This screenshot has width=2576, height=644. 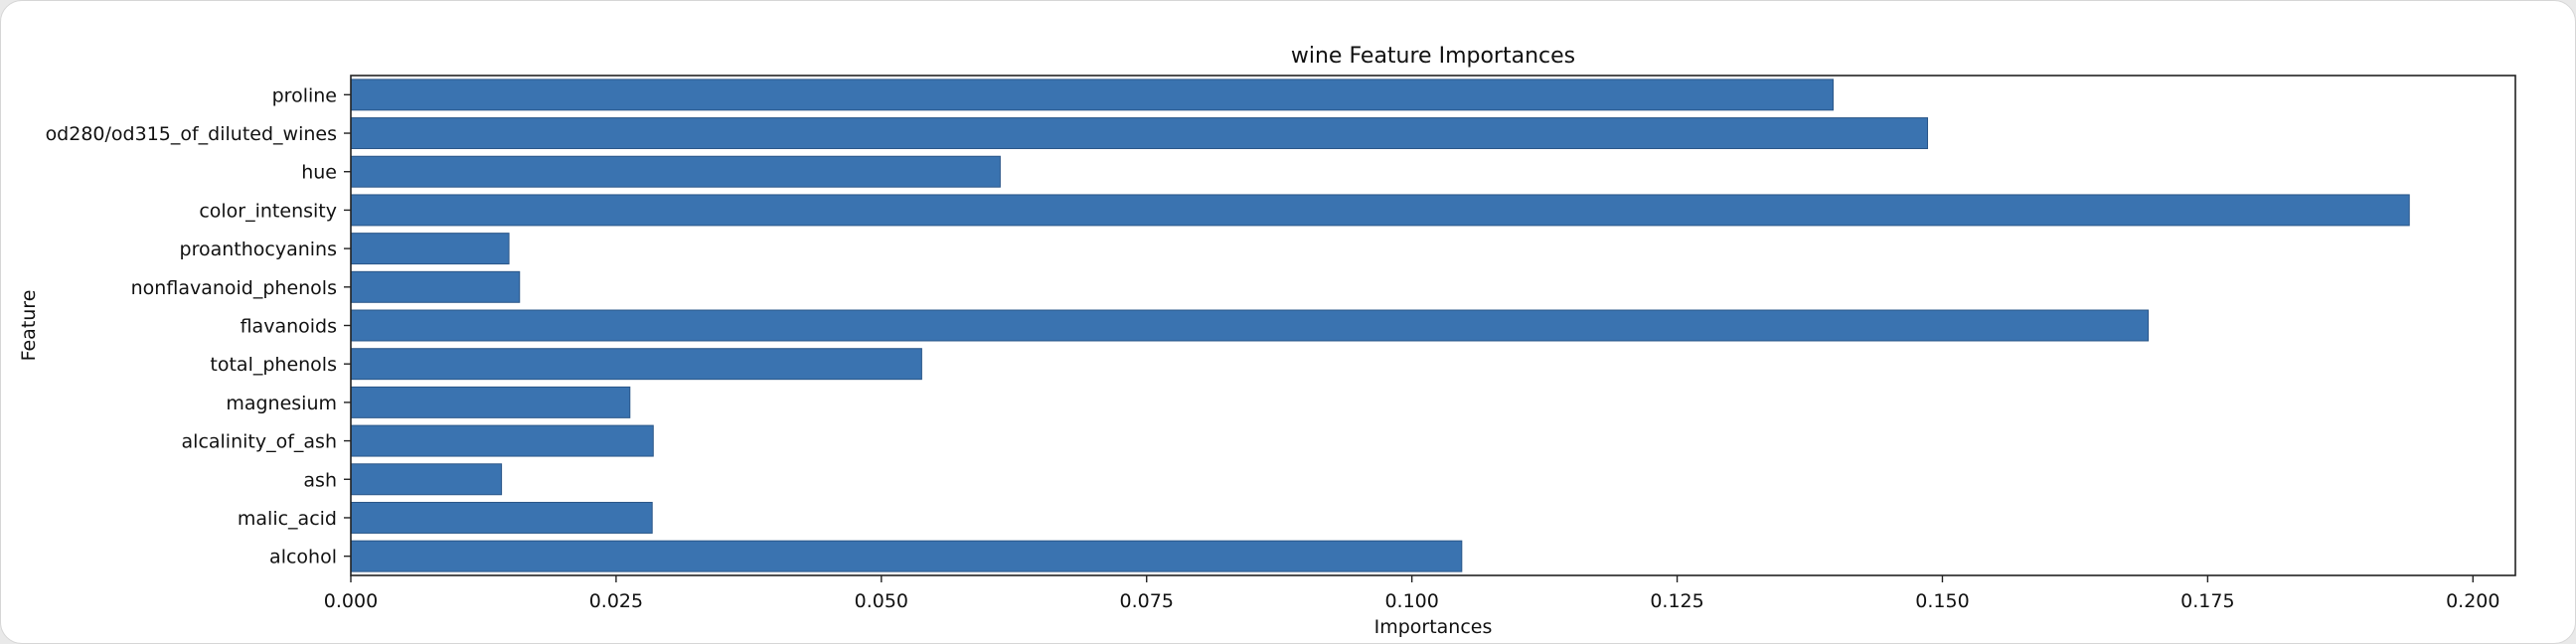 I want to click on bar-flavanoids, so click(x=1250, y=325).